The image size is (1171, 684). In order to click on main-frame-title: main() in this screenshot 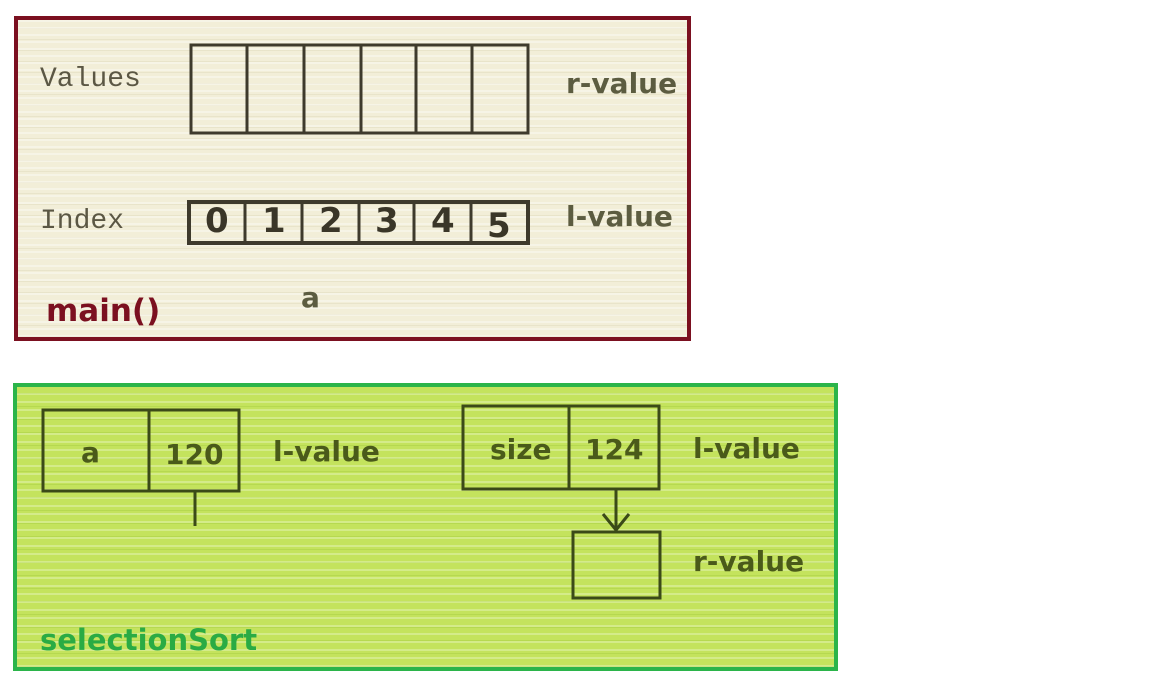, I will do `click(103, 311)`.